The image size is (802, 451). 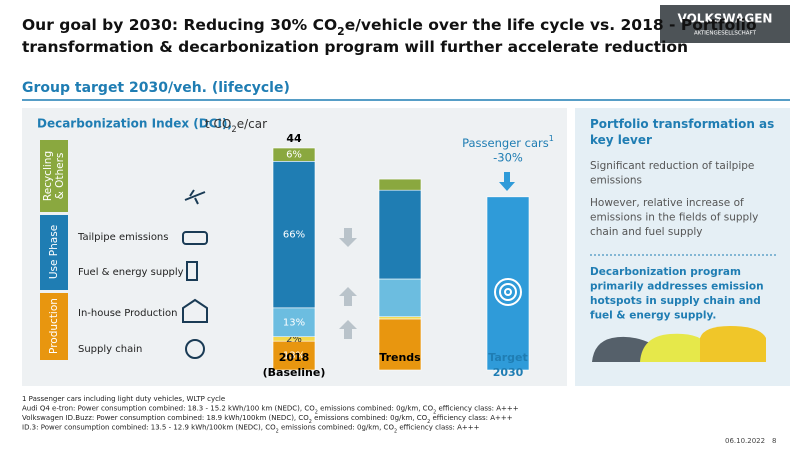 What do you see at coordinates (134, 124) in the screenshot?
I see `chart-title: Decarbonization Index (DCI),` at bounding box center [134, 124].